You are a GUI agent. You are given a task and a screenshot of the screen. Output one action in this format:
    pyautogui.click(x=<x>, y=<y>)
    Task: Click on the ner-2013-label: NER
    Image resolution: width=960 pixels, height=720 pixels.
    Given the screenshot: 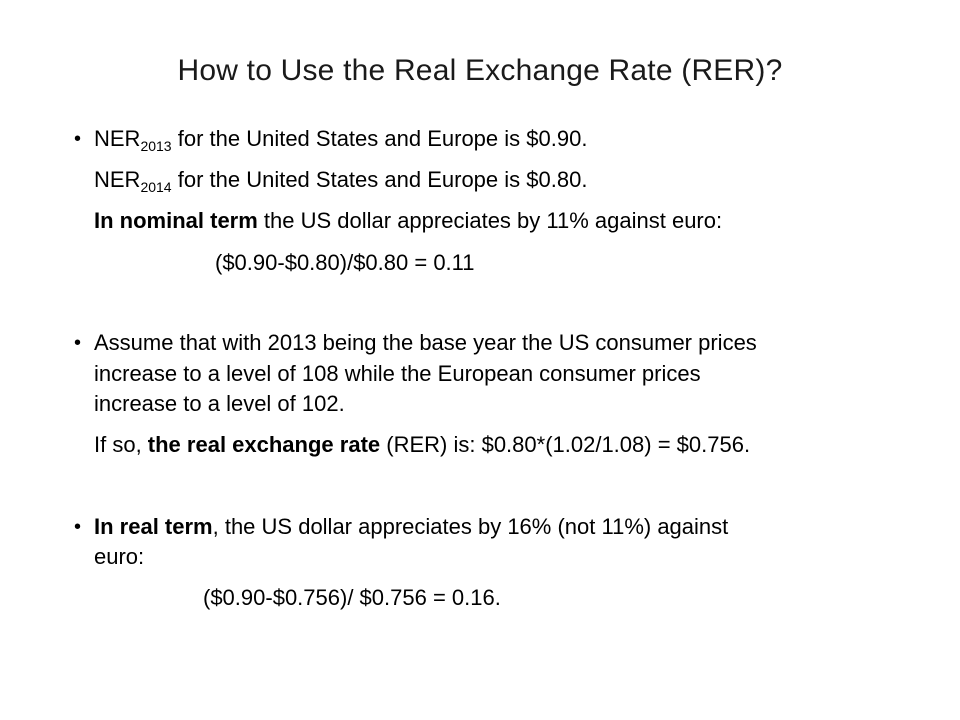 What is the action you would take?
    pyautogui.click(x=117, y=138)
    